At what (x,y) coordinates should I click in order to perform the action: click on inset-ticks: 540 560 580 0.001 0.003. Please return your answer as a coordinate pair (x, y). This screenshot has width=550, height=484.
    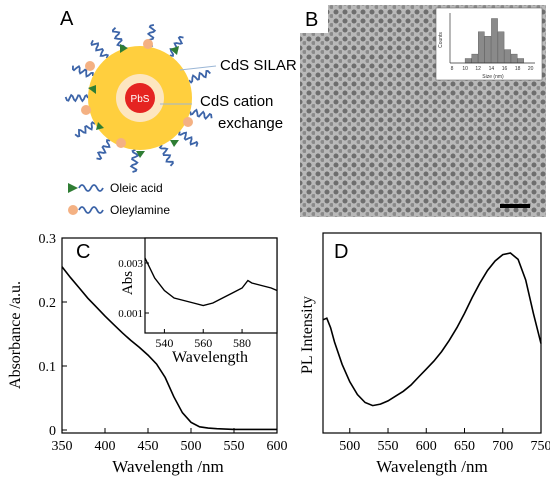
    Looking at the image, I should click on (184, 304).